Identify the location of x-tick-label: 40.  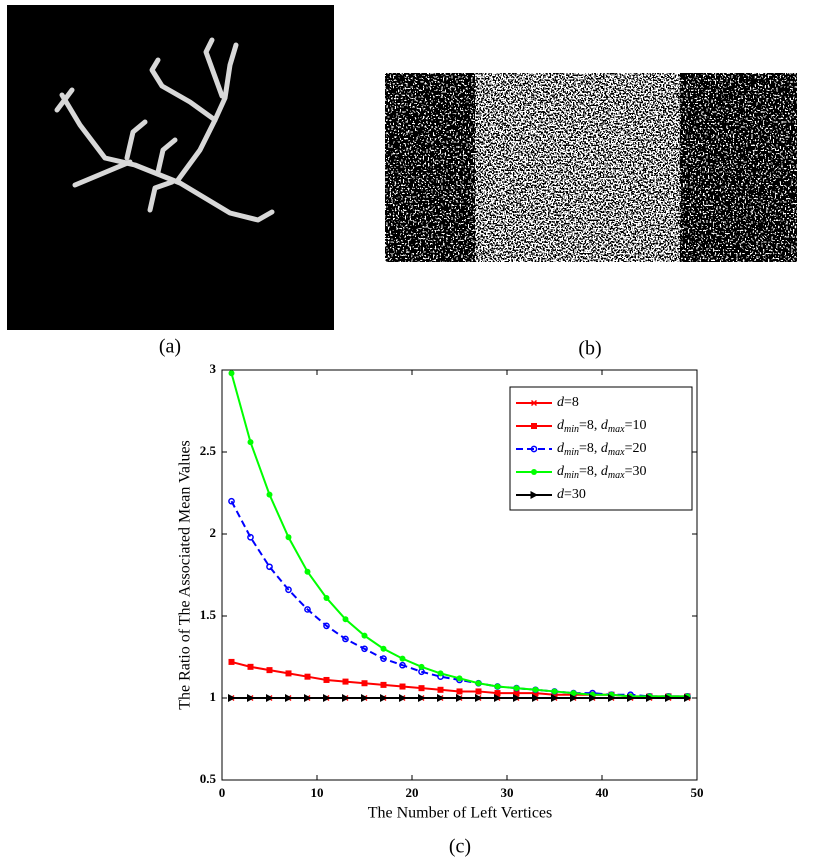
(602, 792).